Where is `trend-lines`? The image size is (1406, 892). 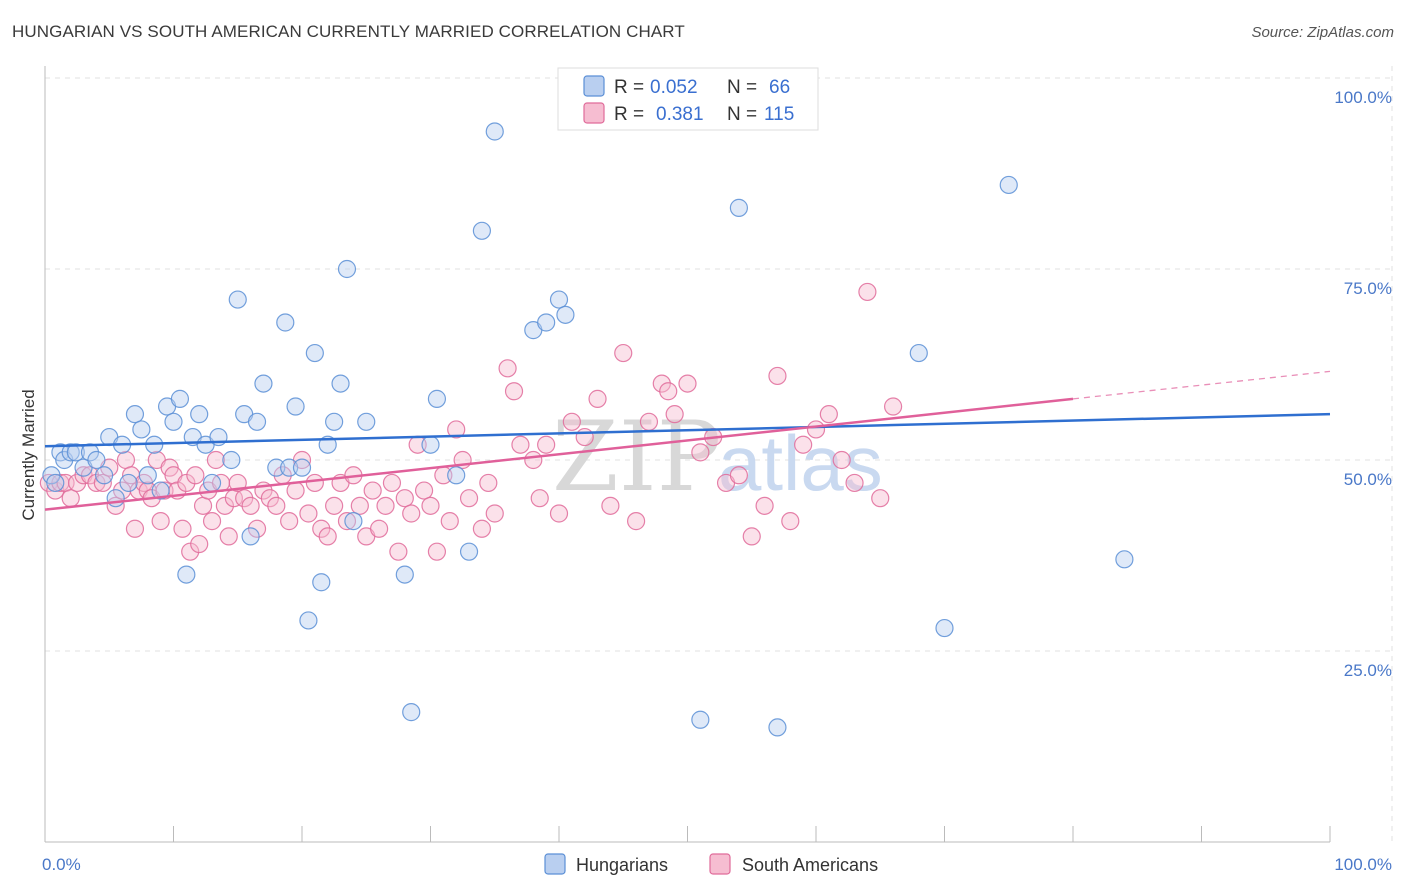 trend-lines is located at coordinates (687, 440).